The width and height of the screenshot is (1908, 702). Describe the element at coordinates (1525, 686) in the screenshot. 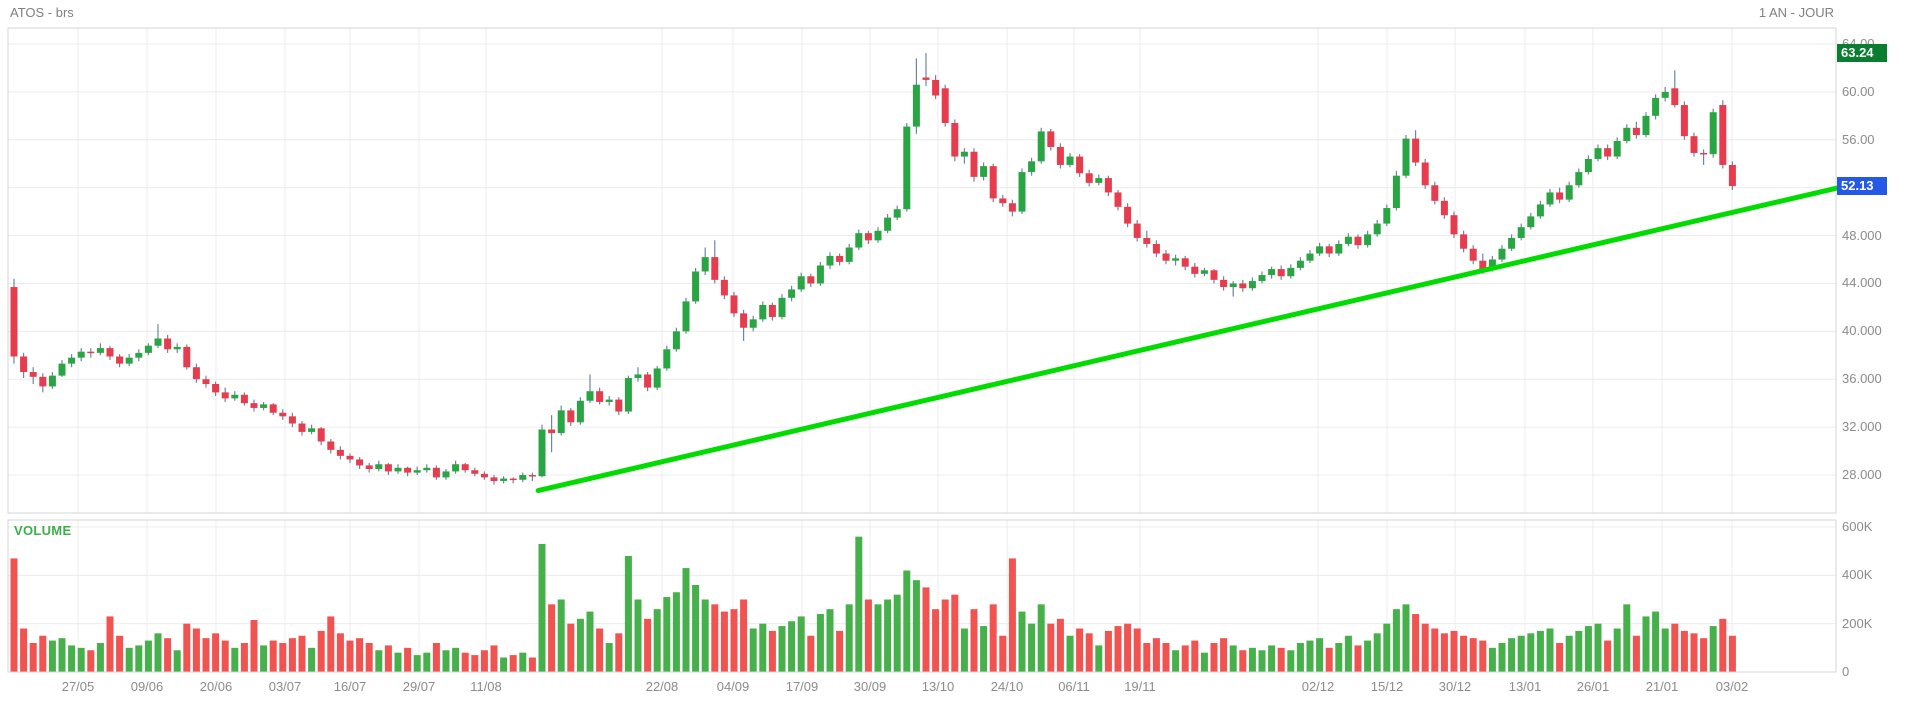

I see `date-tick-label: 13/01` at that location.